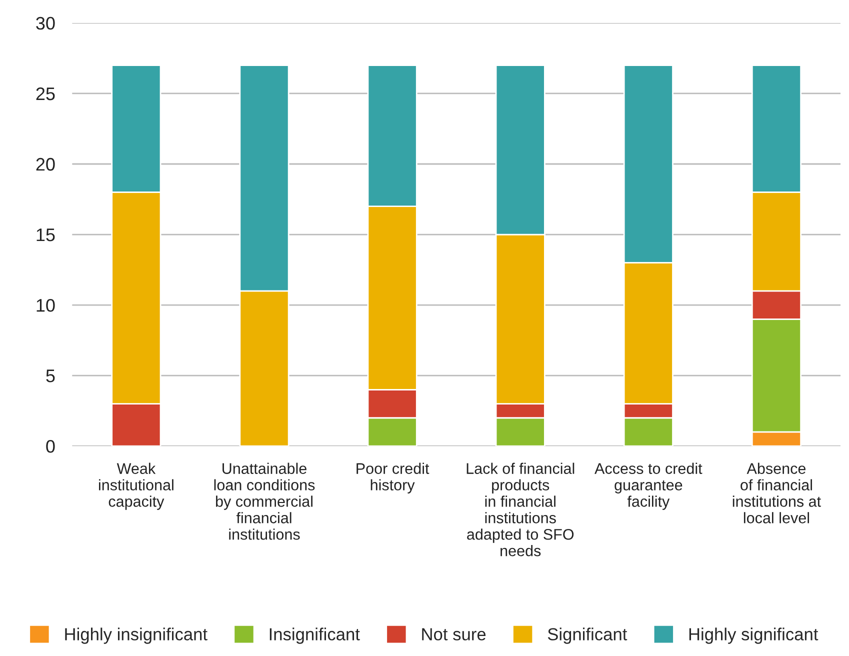 The height and width of the screenshot is (656, 849). What do you see at coordinates (776, 493) in the screenshot?
I see `x-tick-label: Absence of financial institutions at local level` at bounding box center [776, 493].